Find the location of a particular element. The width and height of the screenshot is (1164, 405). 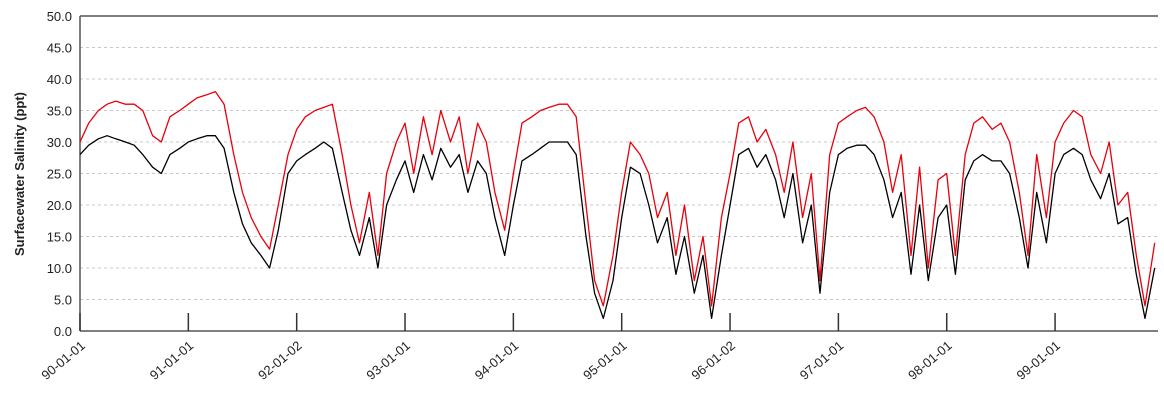

x-tick-label: 98-01-01 is located at coordinates (930, 360).